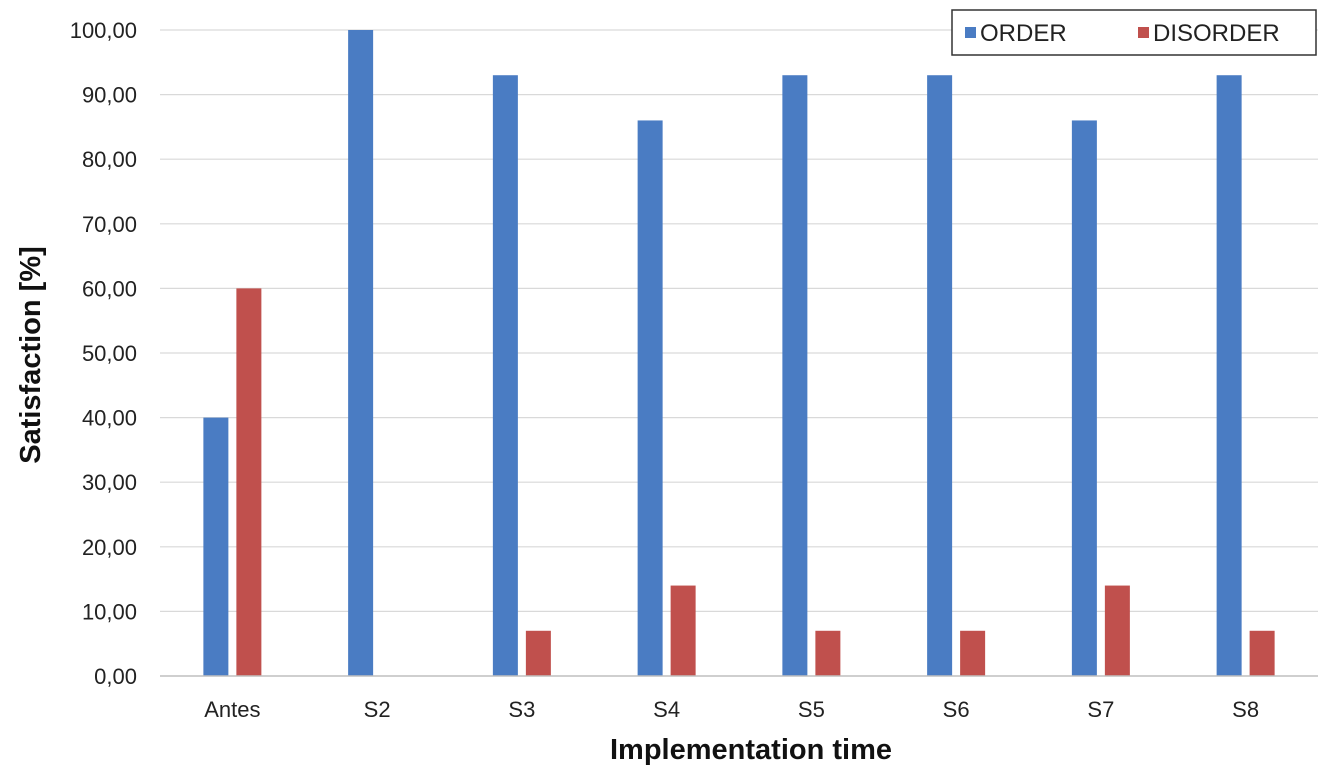  Describe the element at coordinates (1262, 653) in the screenshot. I see `bar-disorder-s8` at that location.